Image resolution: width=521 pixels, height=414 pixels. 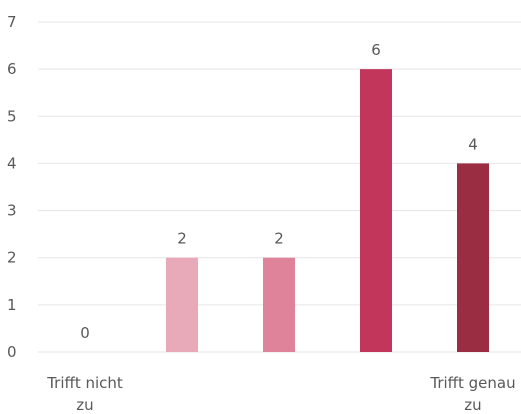 I want to click on y-tick-label: 6, so click(x=12, y=69).